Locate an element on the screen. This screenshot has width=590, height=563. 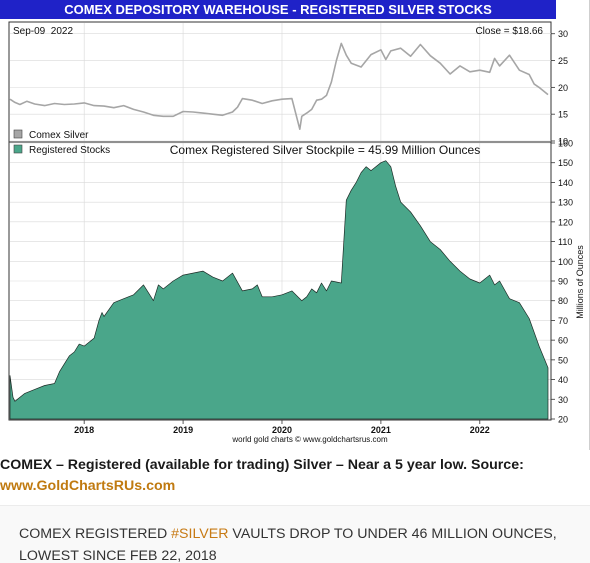
price-axis: 10 15 20 25 30 is located at coordinates (559, 88).